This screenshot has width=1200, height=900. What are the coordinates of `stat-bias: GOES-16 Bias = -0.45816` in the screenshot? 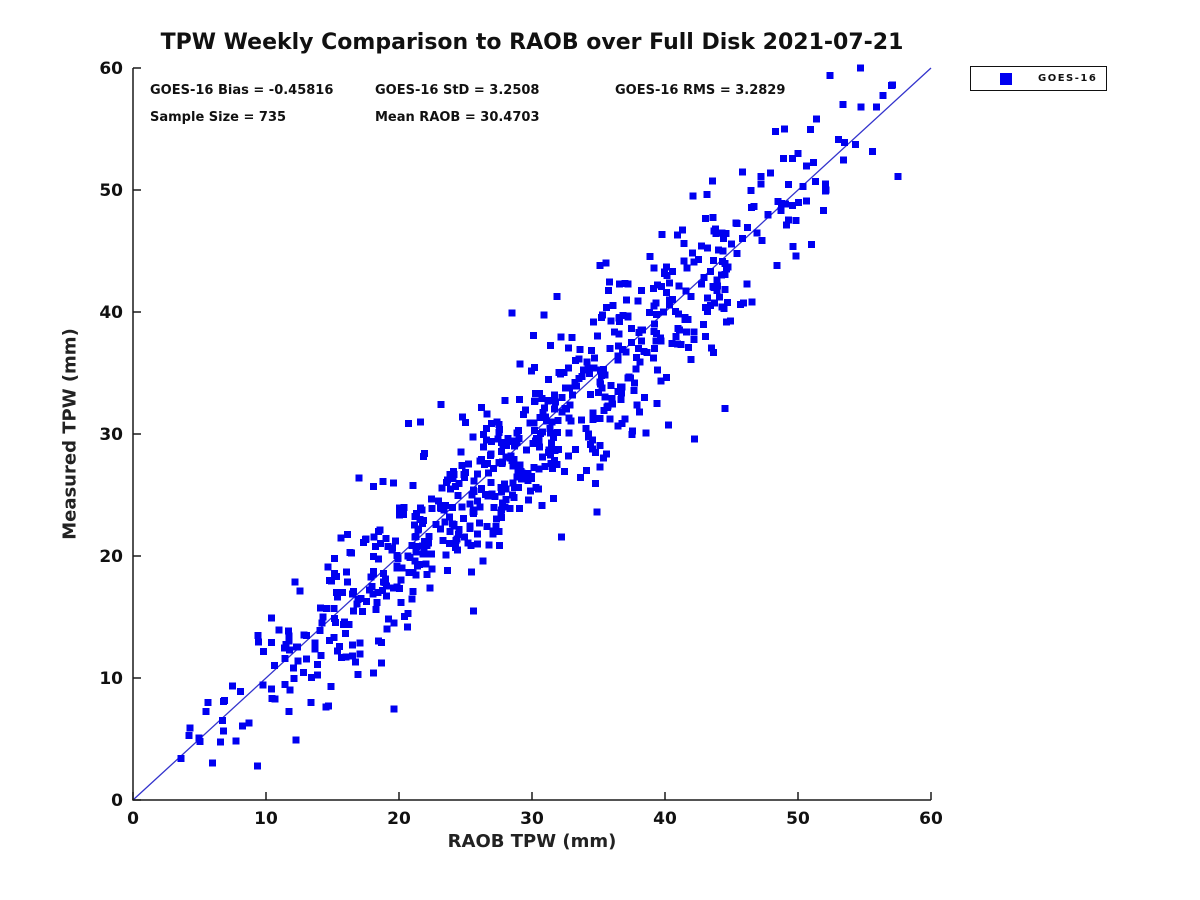 It's located at (242, 90).